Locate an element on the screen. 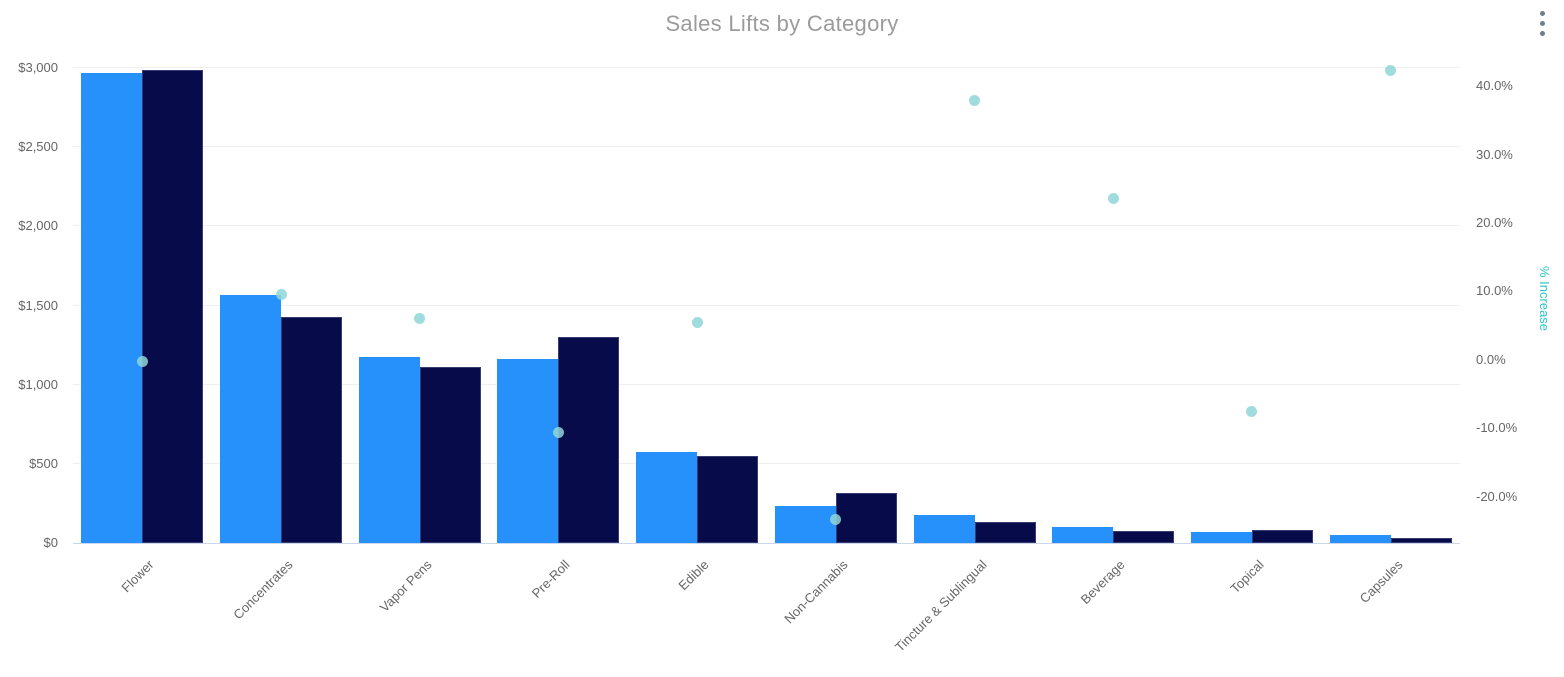 The width and height of the screenshot is (1564, 677). right-axis-tick-label: 10.0% is located at coordinates (1494, 291).